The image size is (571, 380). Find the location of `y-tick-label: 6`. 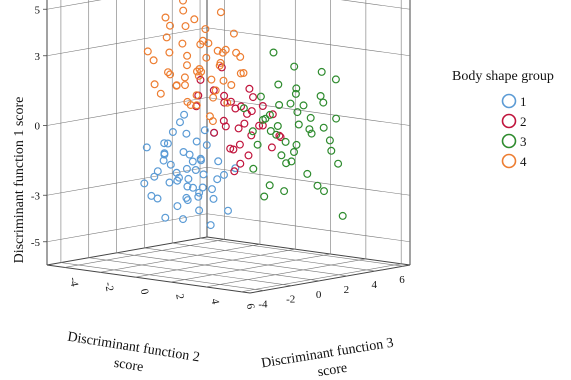

y-tick-label: 6 is located at coordinates (402, 280).